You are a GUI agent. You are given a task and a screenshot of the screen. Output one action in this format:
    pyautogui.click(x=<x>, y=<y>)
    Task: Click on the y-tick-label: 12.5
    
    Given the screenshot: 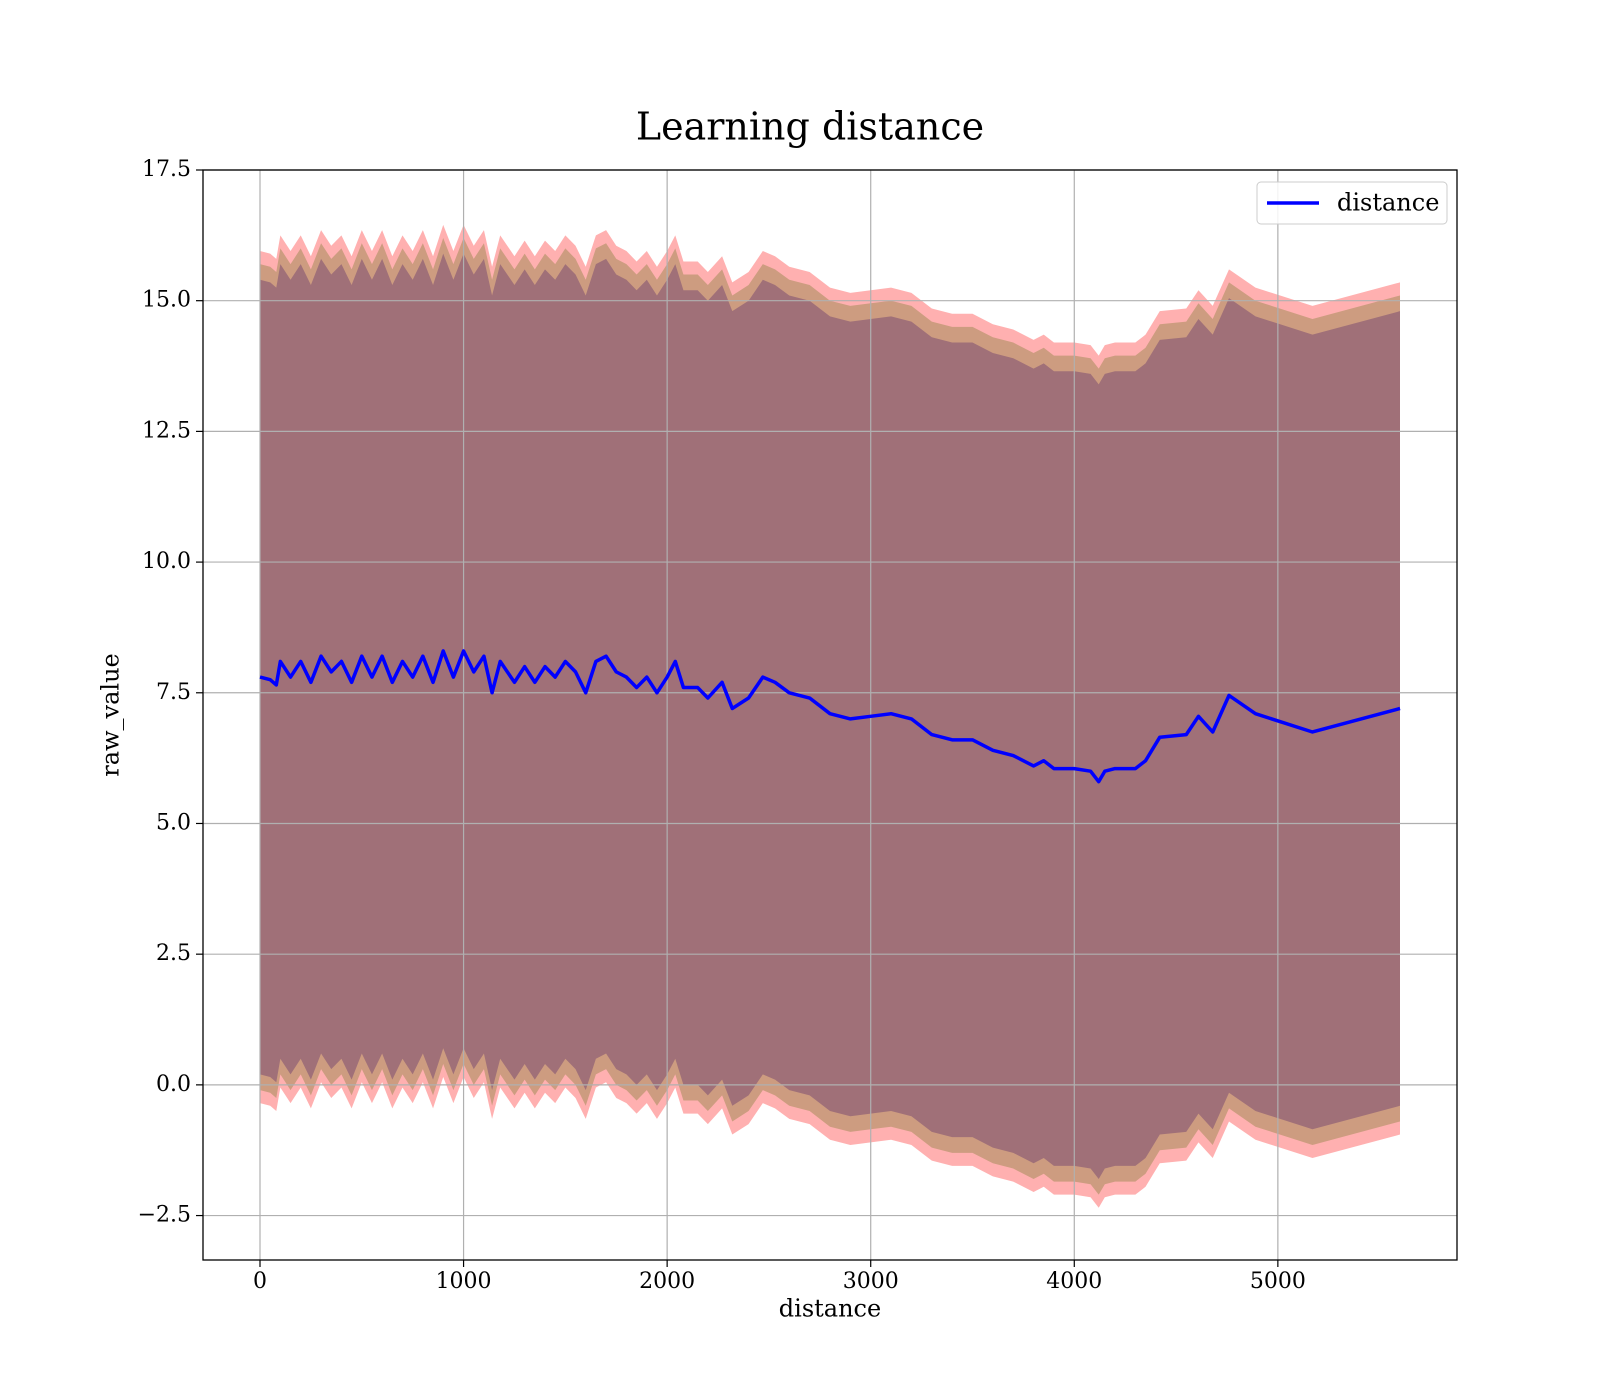 What is the action you would take?
    pyautogui.click(x=166, y=430)
    